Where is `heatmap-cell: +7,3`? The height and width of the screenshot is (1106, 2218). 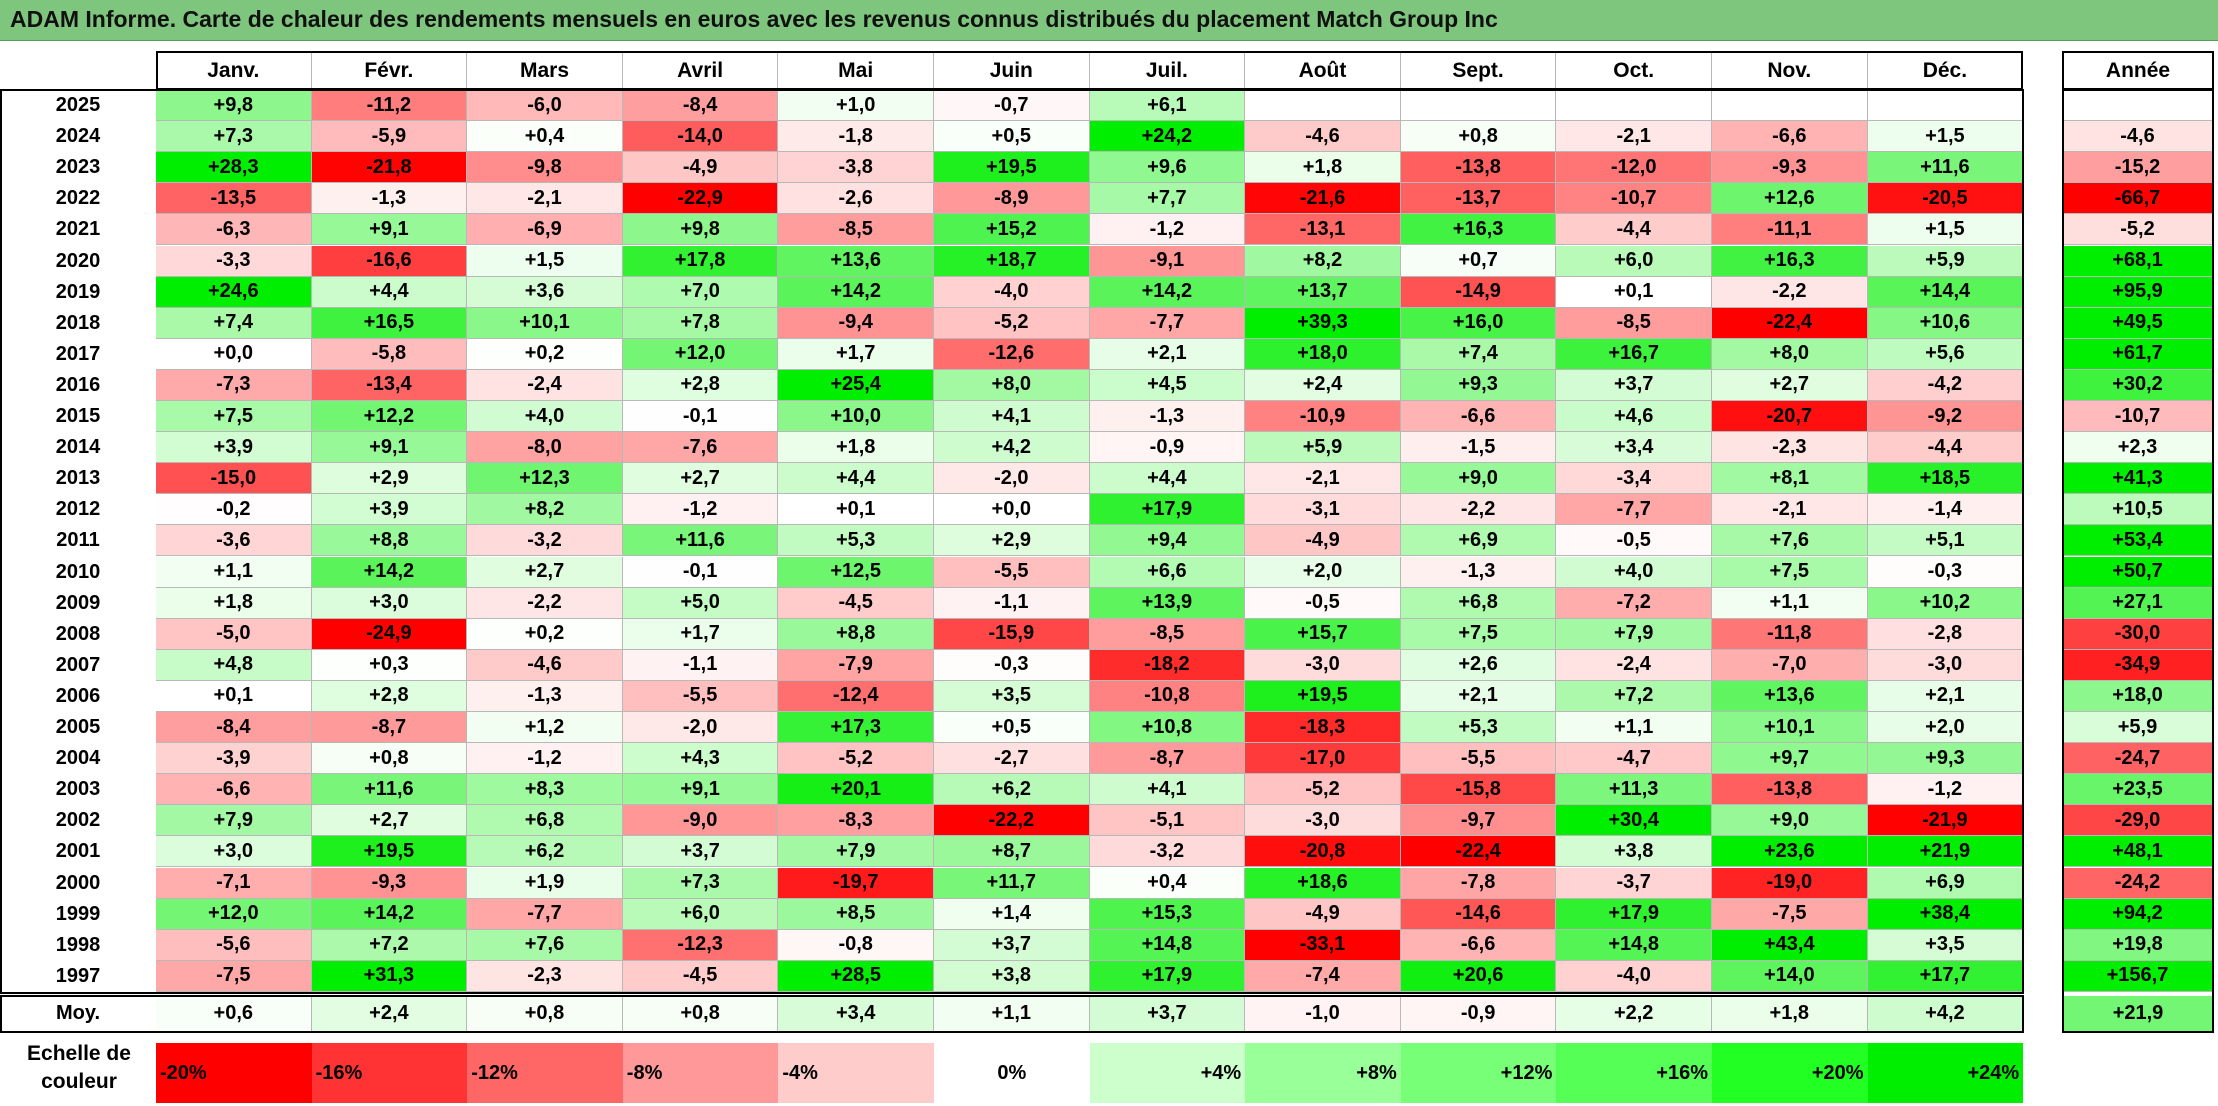 heatmap-cell: +7,3 is located at coordinates (234, 137).